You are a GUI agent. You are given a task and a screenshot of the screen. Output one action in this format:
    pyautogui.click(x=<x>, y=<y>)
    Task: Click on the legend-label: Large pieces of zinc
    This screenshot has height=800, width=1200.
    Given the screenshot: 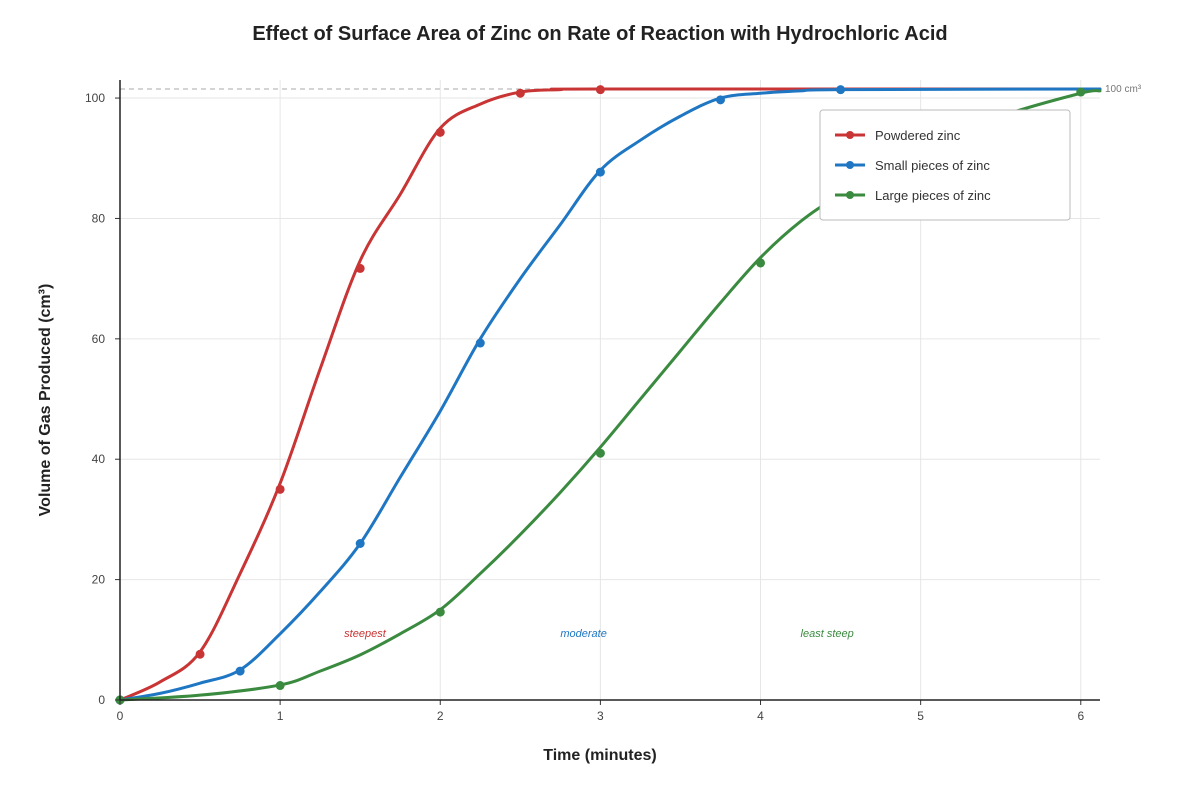 What is the action you would take?
    pyautogui.click(x=933, y=195)
    